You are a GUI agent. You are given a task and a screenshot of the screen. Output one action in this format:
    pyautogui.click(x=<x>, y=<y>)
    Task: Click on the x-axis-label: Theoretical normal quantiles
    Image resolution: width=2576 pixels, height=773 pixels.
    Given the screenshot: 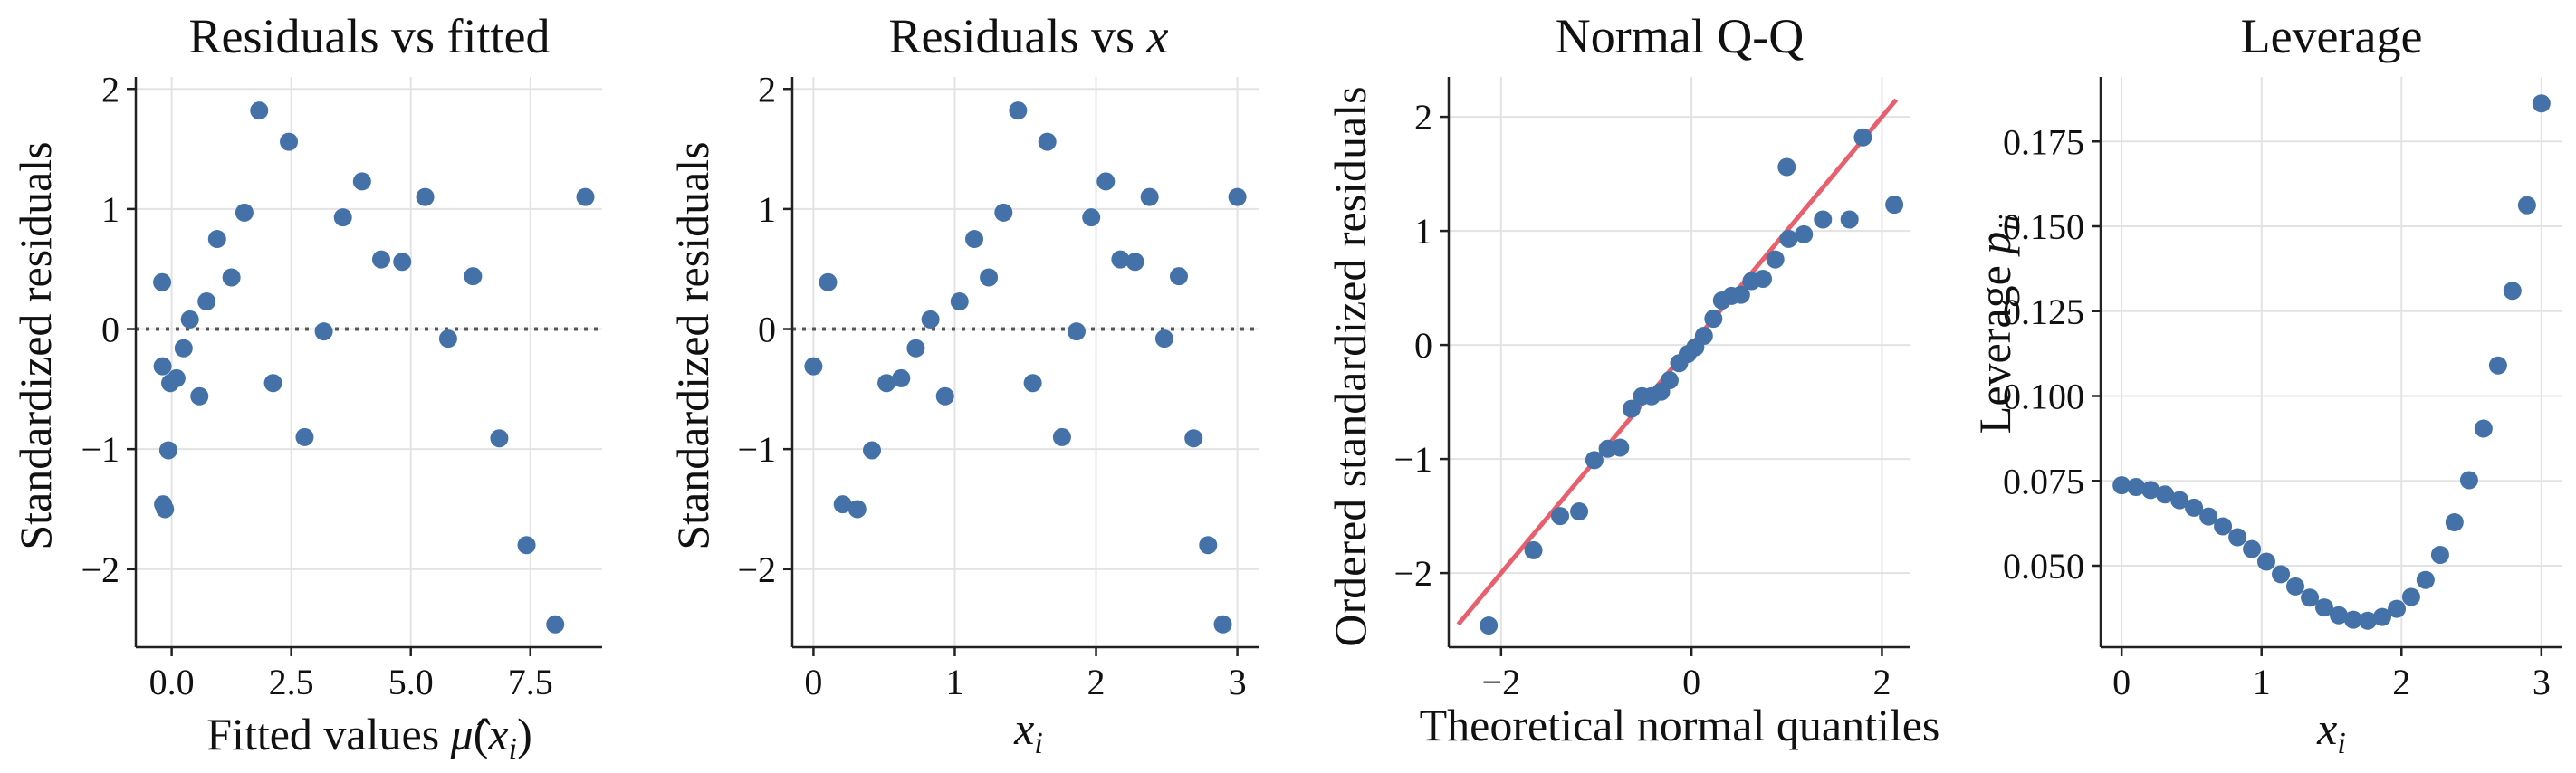 What is the action you would take?
    pyautogui.click(x=1680, y=725)
    